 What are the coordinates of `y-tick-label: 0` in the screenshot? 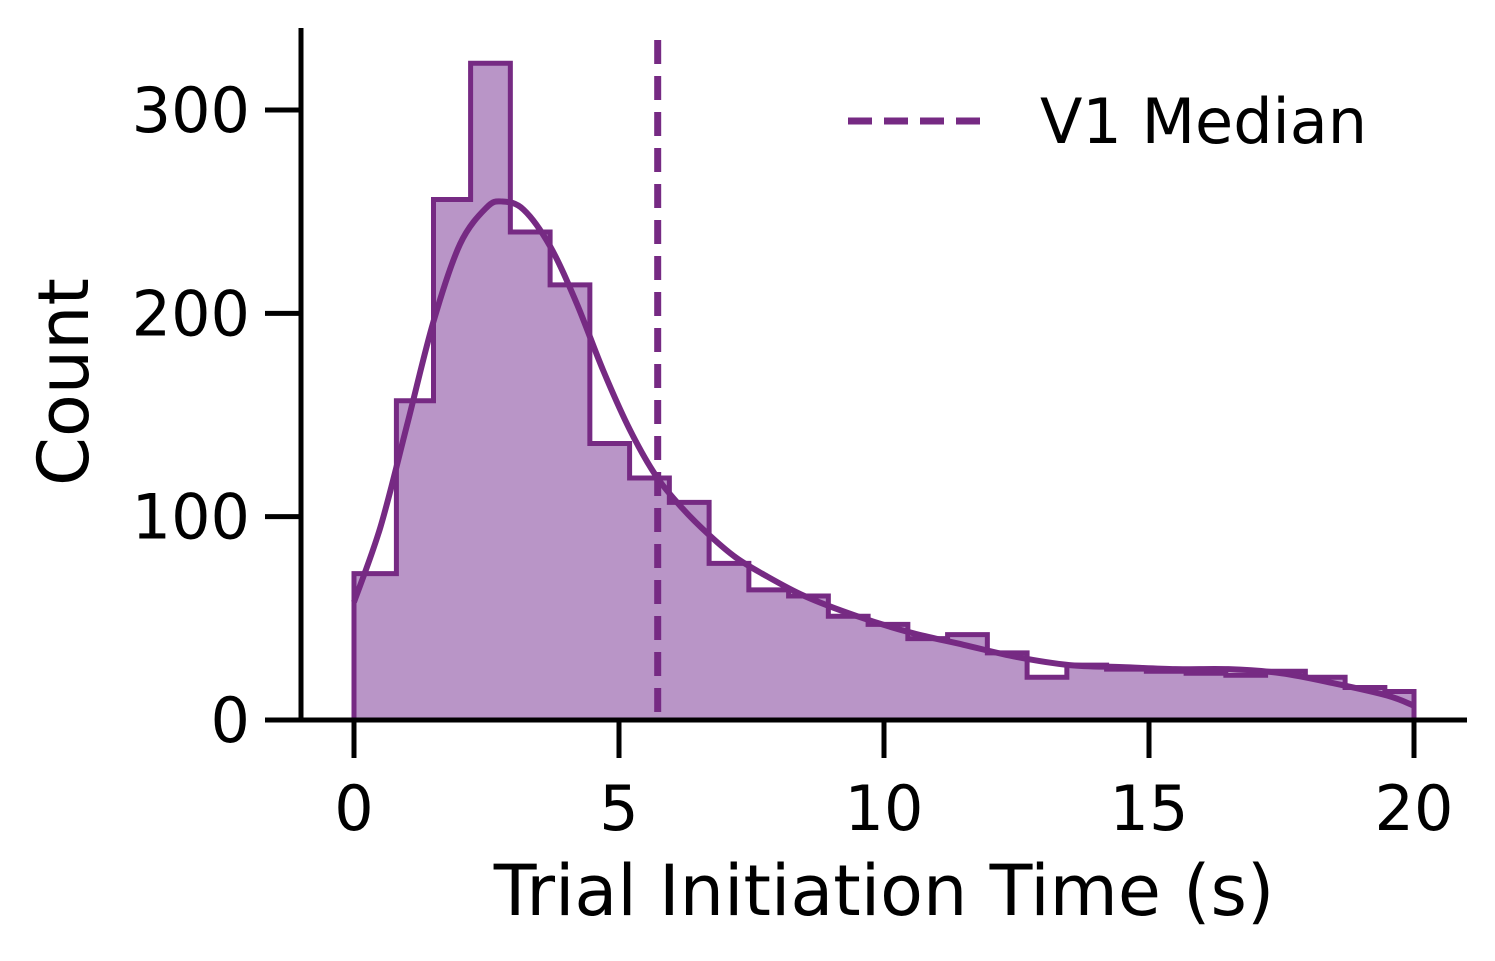 It's located at (230, 720).